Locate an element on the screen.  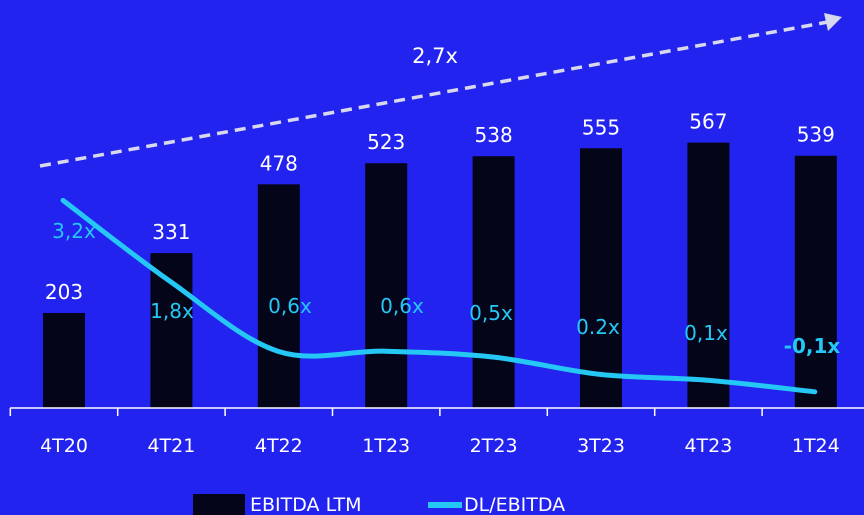
ratio-value-label: 0.2x is located at coordinates (598, 327).